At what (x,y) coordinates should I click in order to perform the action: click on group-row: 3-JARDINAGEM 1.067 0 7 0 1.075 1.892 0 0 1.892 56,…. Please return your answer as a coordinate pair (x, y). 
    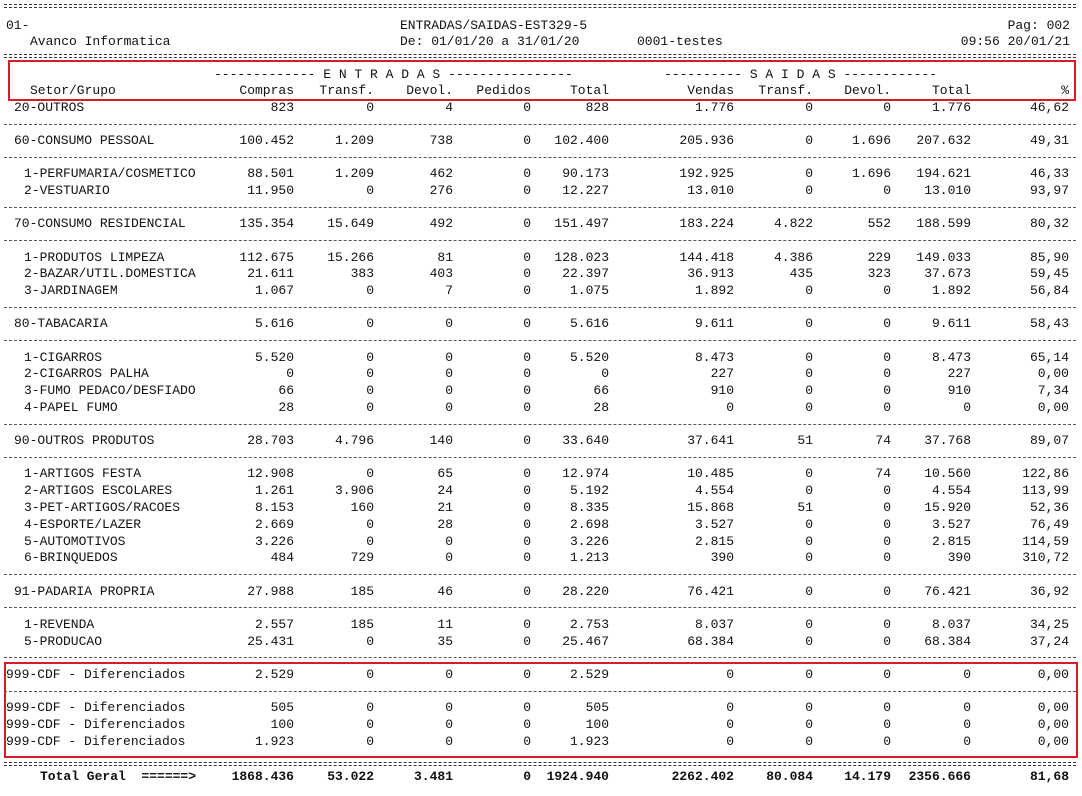
    Looking at the image, I should click on (541, 291).